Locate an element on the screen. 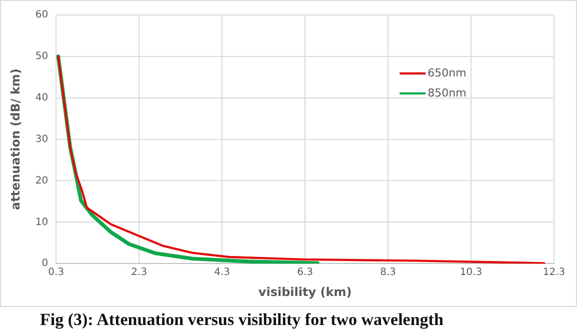 The height and width of the screenshot is (332, 577). y-tick-label: 30 is located at coordinates (41, 139).